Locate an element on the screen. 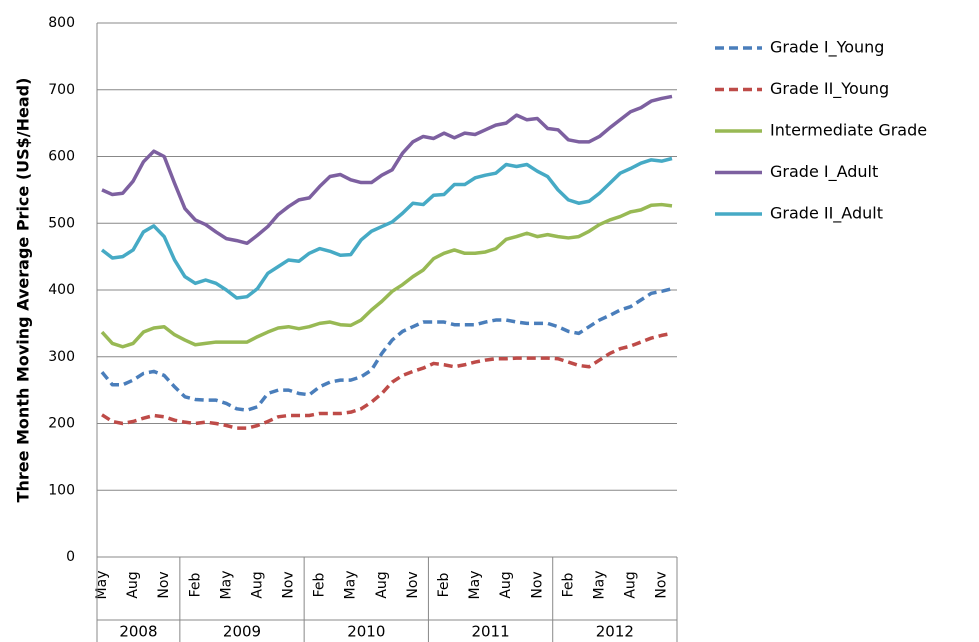  y-tick-label: 0 is located at coordinates (70, 557).